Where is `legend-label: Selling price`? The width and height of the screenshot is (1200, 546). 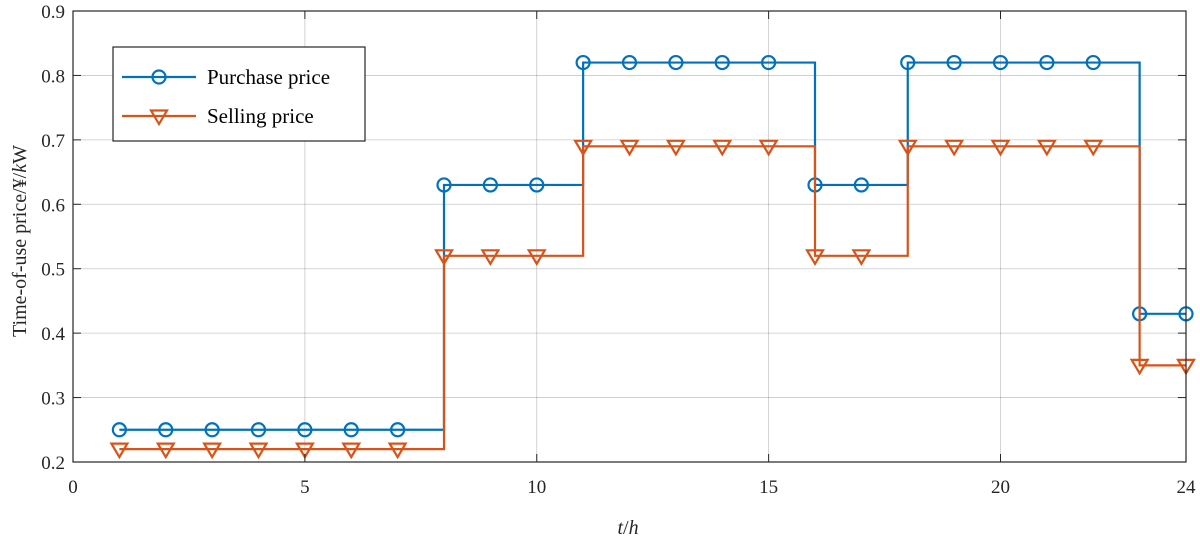
legend-label: Selling price is located at coordinates (260, 116).